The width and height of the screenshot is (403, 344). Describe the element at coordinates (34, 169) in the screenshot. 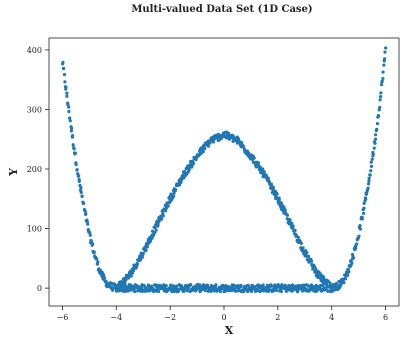

I see `y-tick-label: 200` at that location.